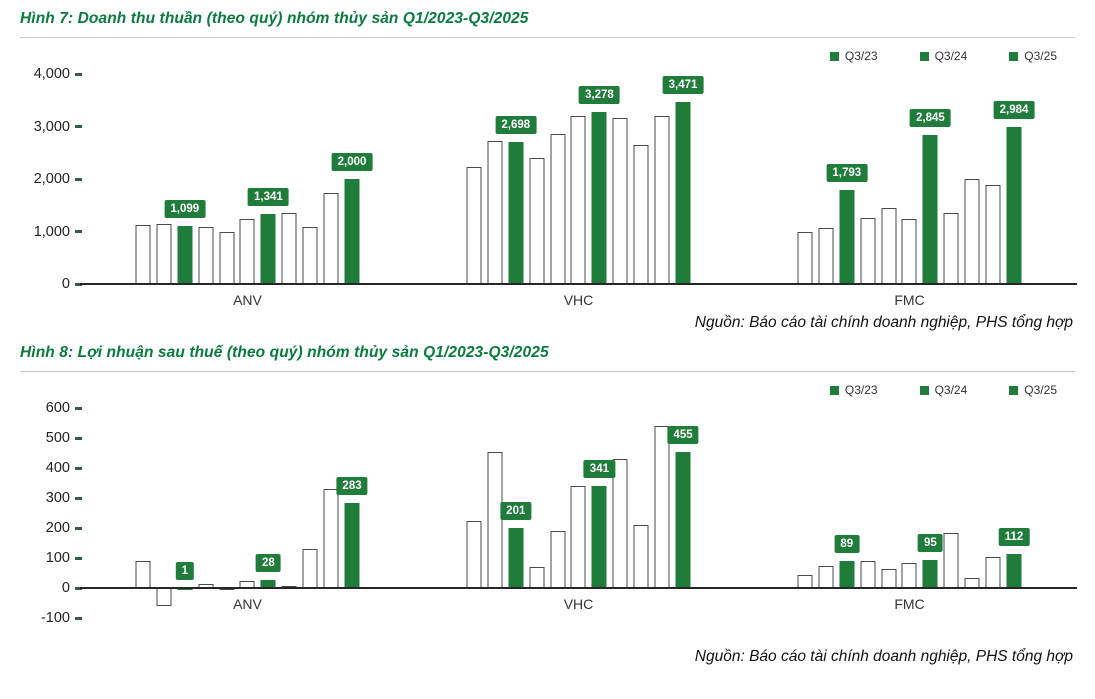 The height and width of the screenshot is (699, 1095). What do you see at coordinates (51, 513) in the screenshot?
I see `y-axis: 600 500 400 300 200 100 0 -100` at bounding box center [51, 513].